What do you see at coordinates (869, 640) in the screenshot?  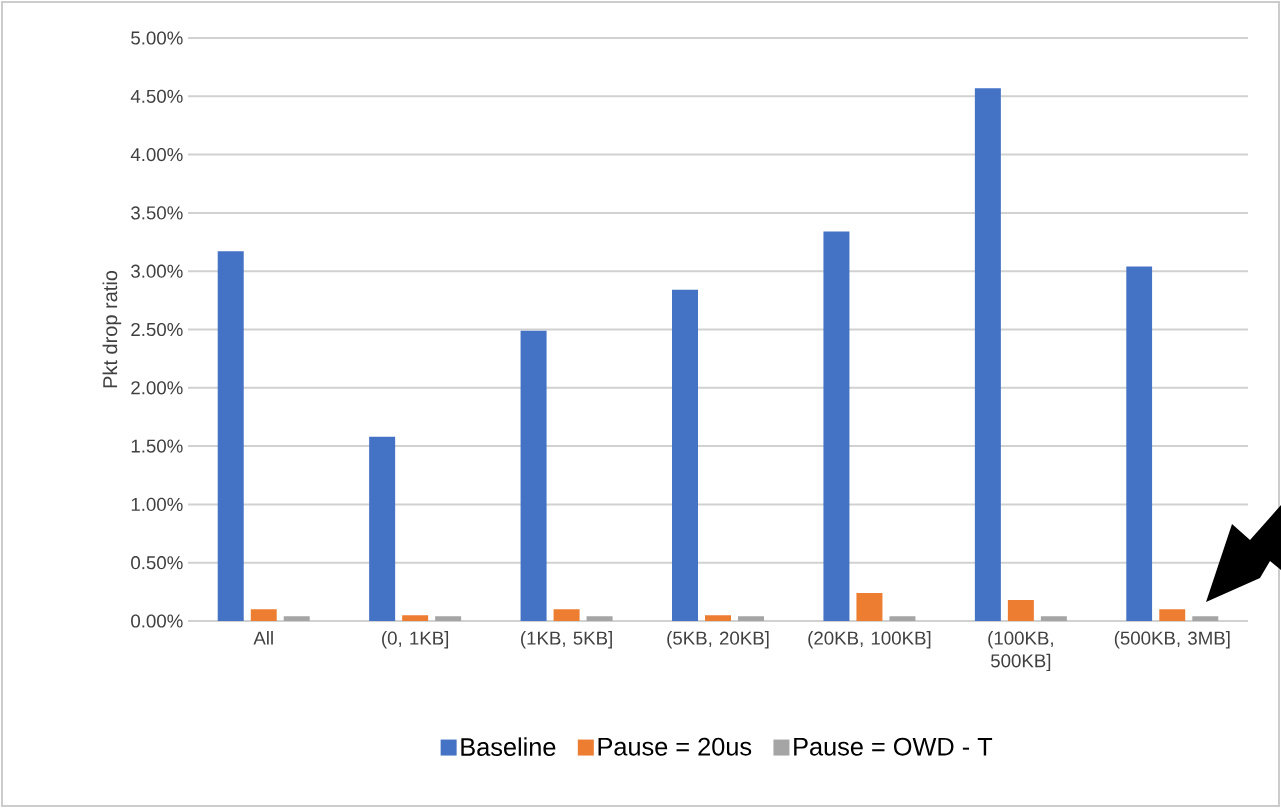 I see `x-tick-label: (20KB, 100KB]` at bounding box center [869, 640].